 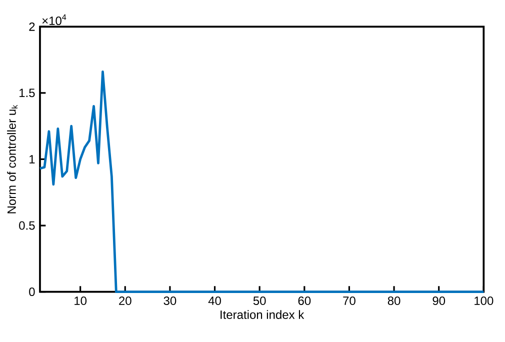 I want to click on x-tick-label: 80, so click(x=394, y=300).